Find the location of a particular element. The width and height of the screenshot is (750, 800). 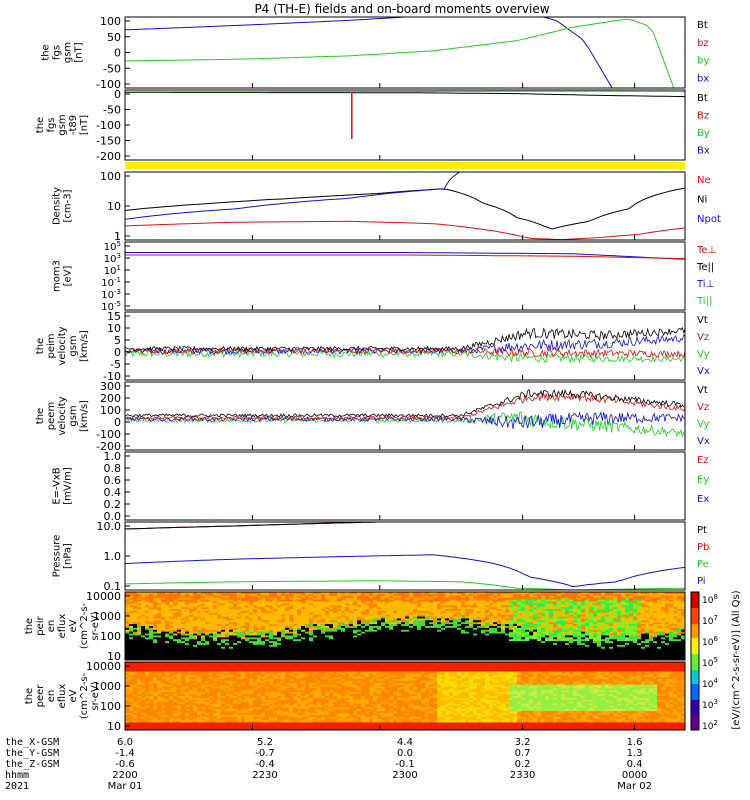

series-bt-line is located at coordinates (405, 94).